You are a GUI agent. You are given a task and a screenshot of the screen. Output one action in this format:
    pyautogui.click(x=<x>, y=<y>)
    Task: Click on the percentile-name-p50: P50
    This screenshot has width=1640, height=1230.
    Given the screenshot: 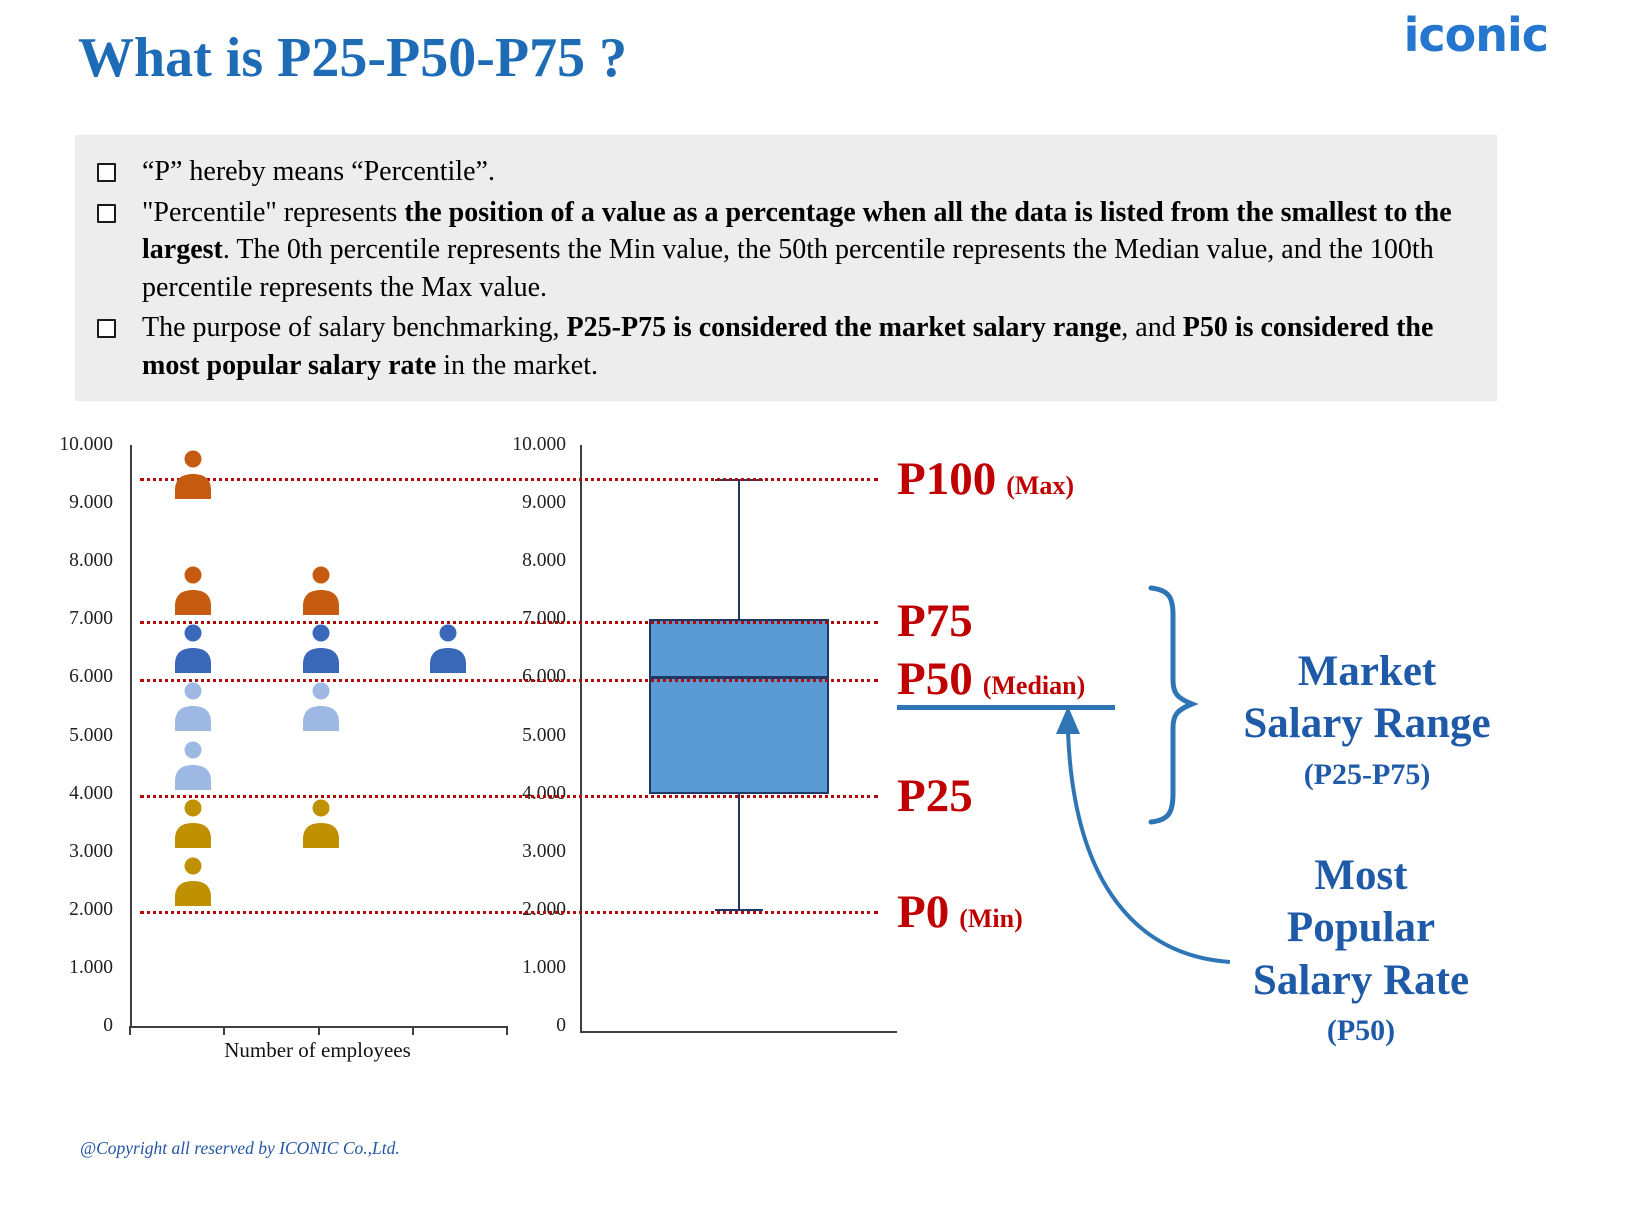 What is the action you would take?
    pyautogui.click(x=935, y=679)
    